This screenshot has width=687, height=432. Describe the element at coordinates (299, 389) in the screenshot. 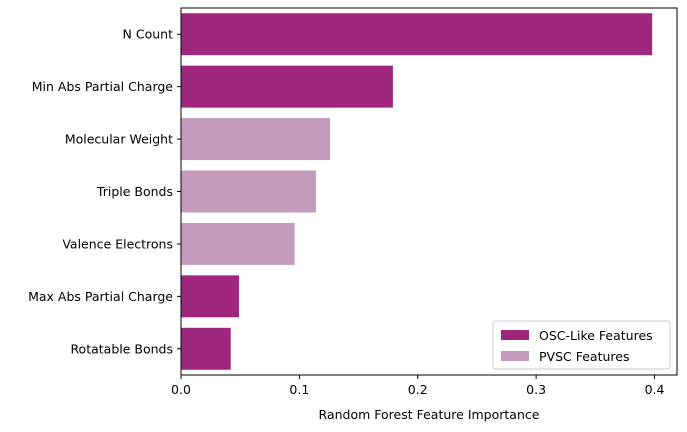

I see `x-tick-label: 0.1` at that location.